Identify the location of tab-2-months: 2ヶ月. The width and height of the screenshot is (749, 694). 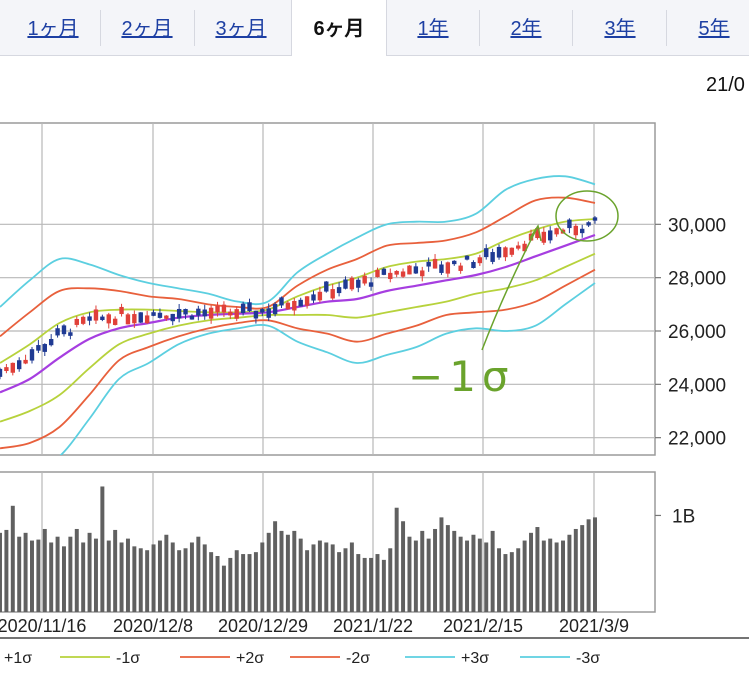
(147, 29).